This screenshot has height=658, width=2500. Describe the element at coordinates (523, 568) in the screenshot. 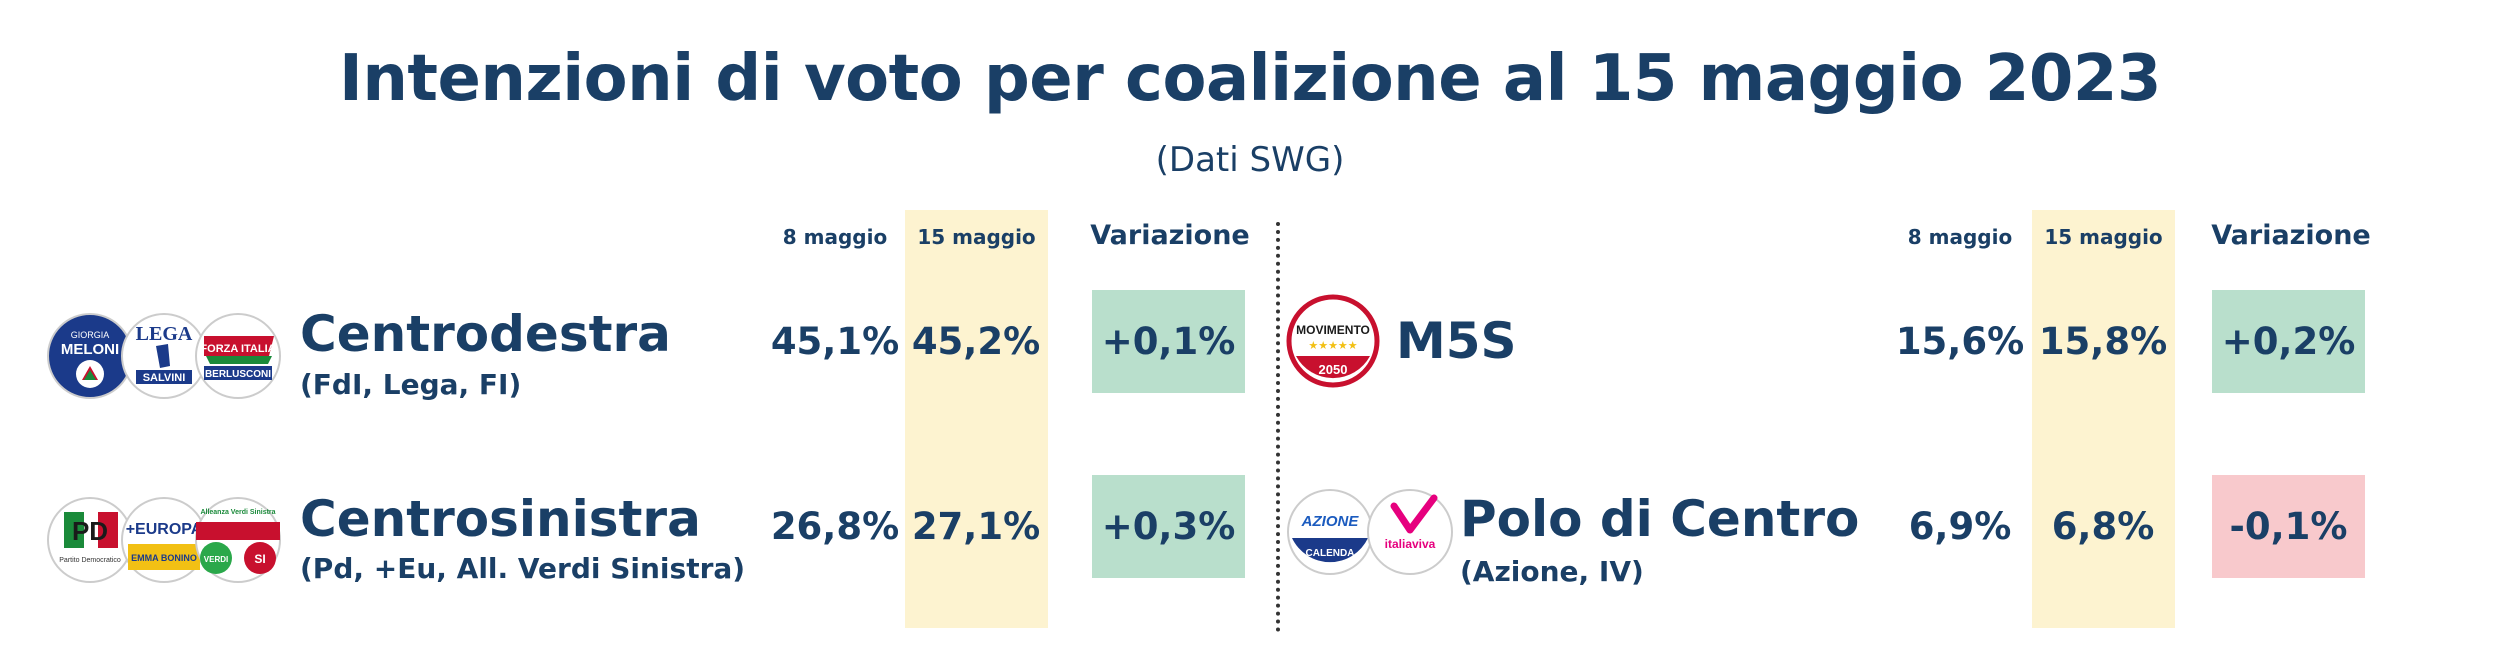

I see `row-detail: (Pd, +Eu, All. Verdi Sinistra)` at that location.